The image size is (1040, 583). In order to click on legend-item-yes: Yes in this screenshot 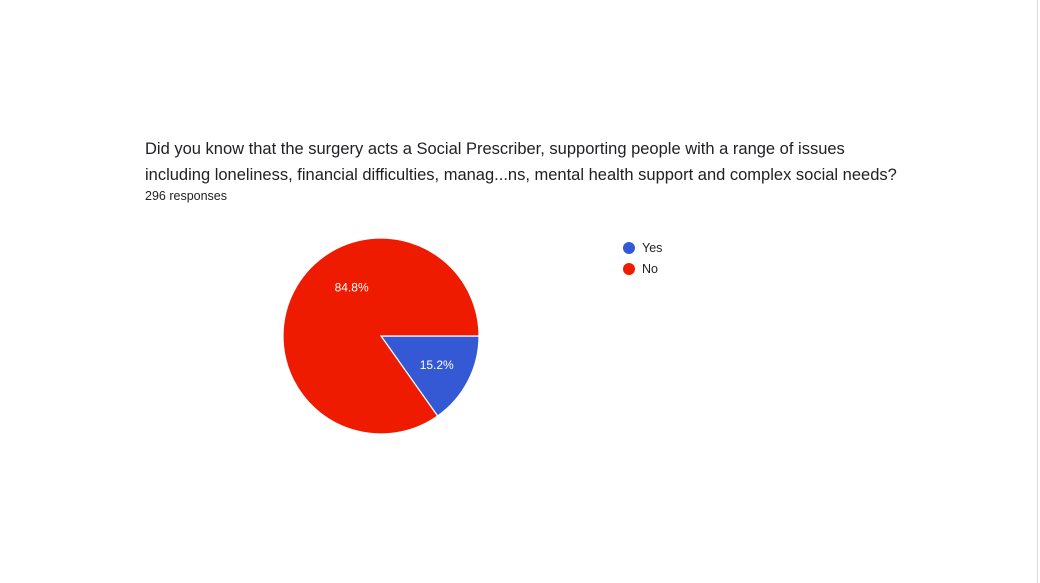, I will do `click(642, 247)`.